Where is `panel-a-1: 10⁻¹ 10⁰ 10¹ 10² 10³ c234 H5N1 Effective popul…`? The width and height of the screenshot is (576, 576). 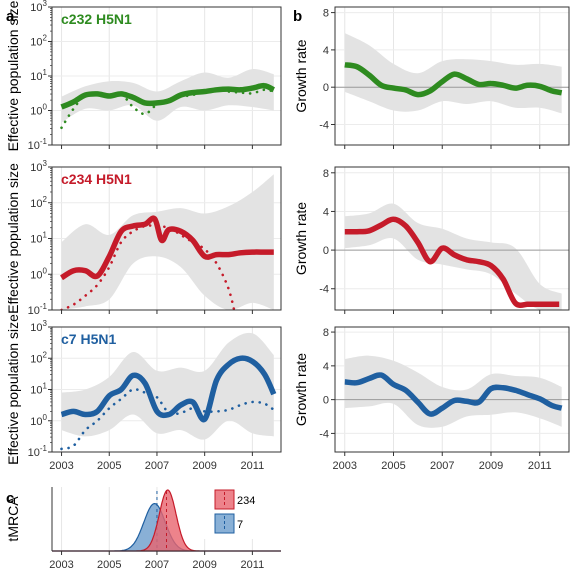 panel-a-1: 10⁻¹ 10⁰ 10¹ 10² 10³ c234 H5N1 Effective popul… is located at coordinates (143, 238).